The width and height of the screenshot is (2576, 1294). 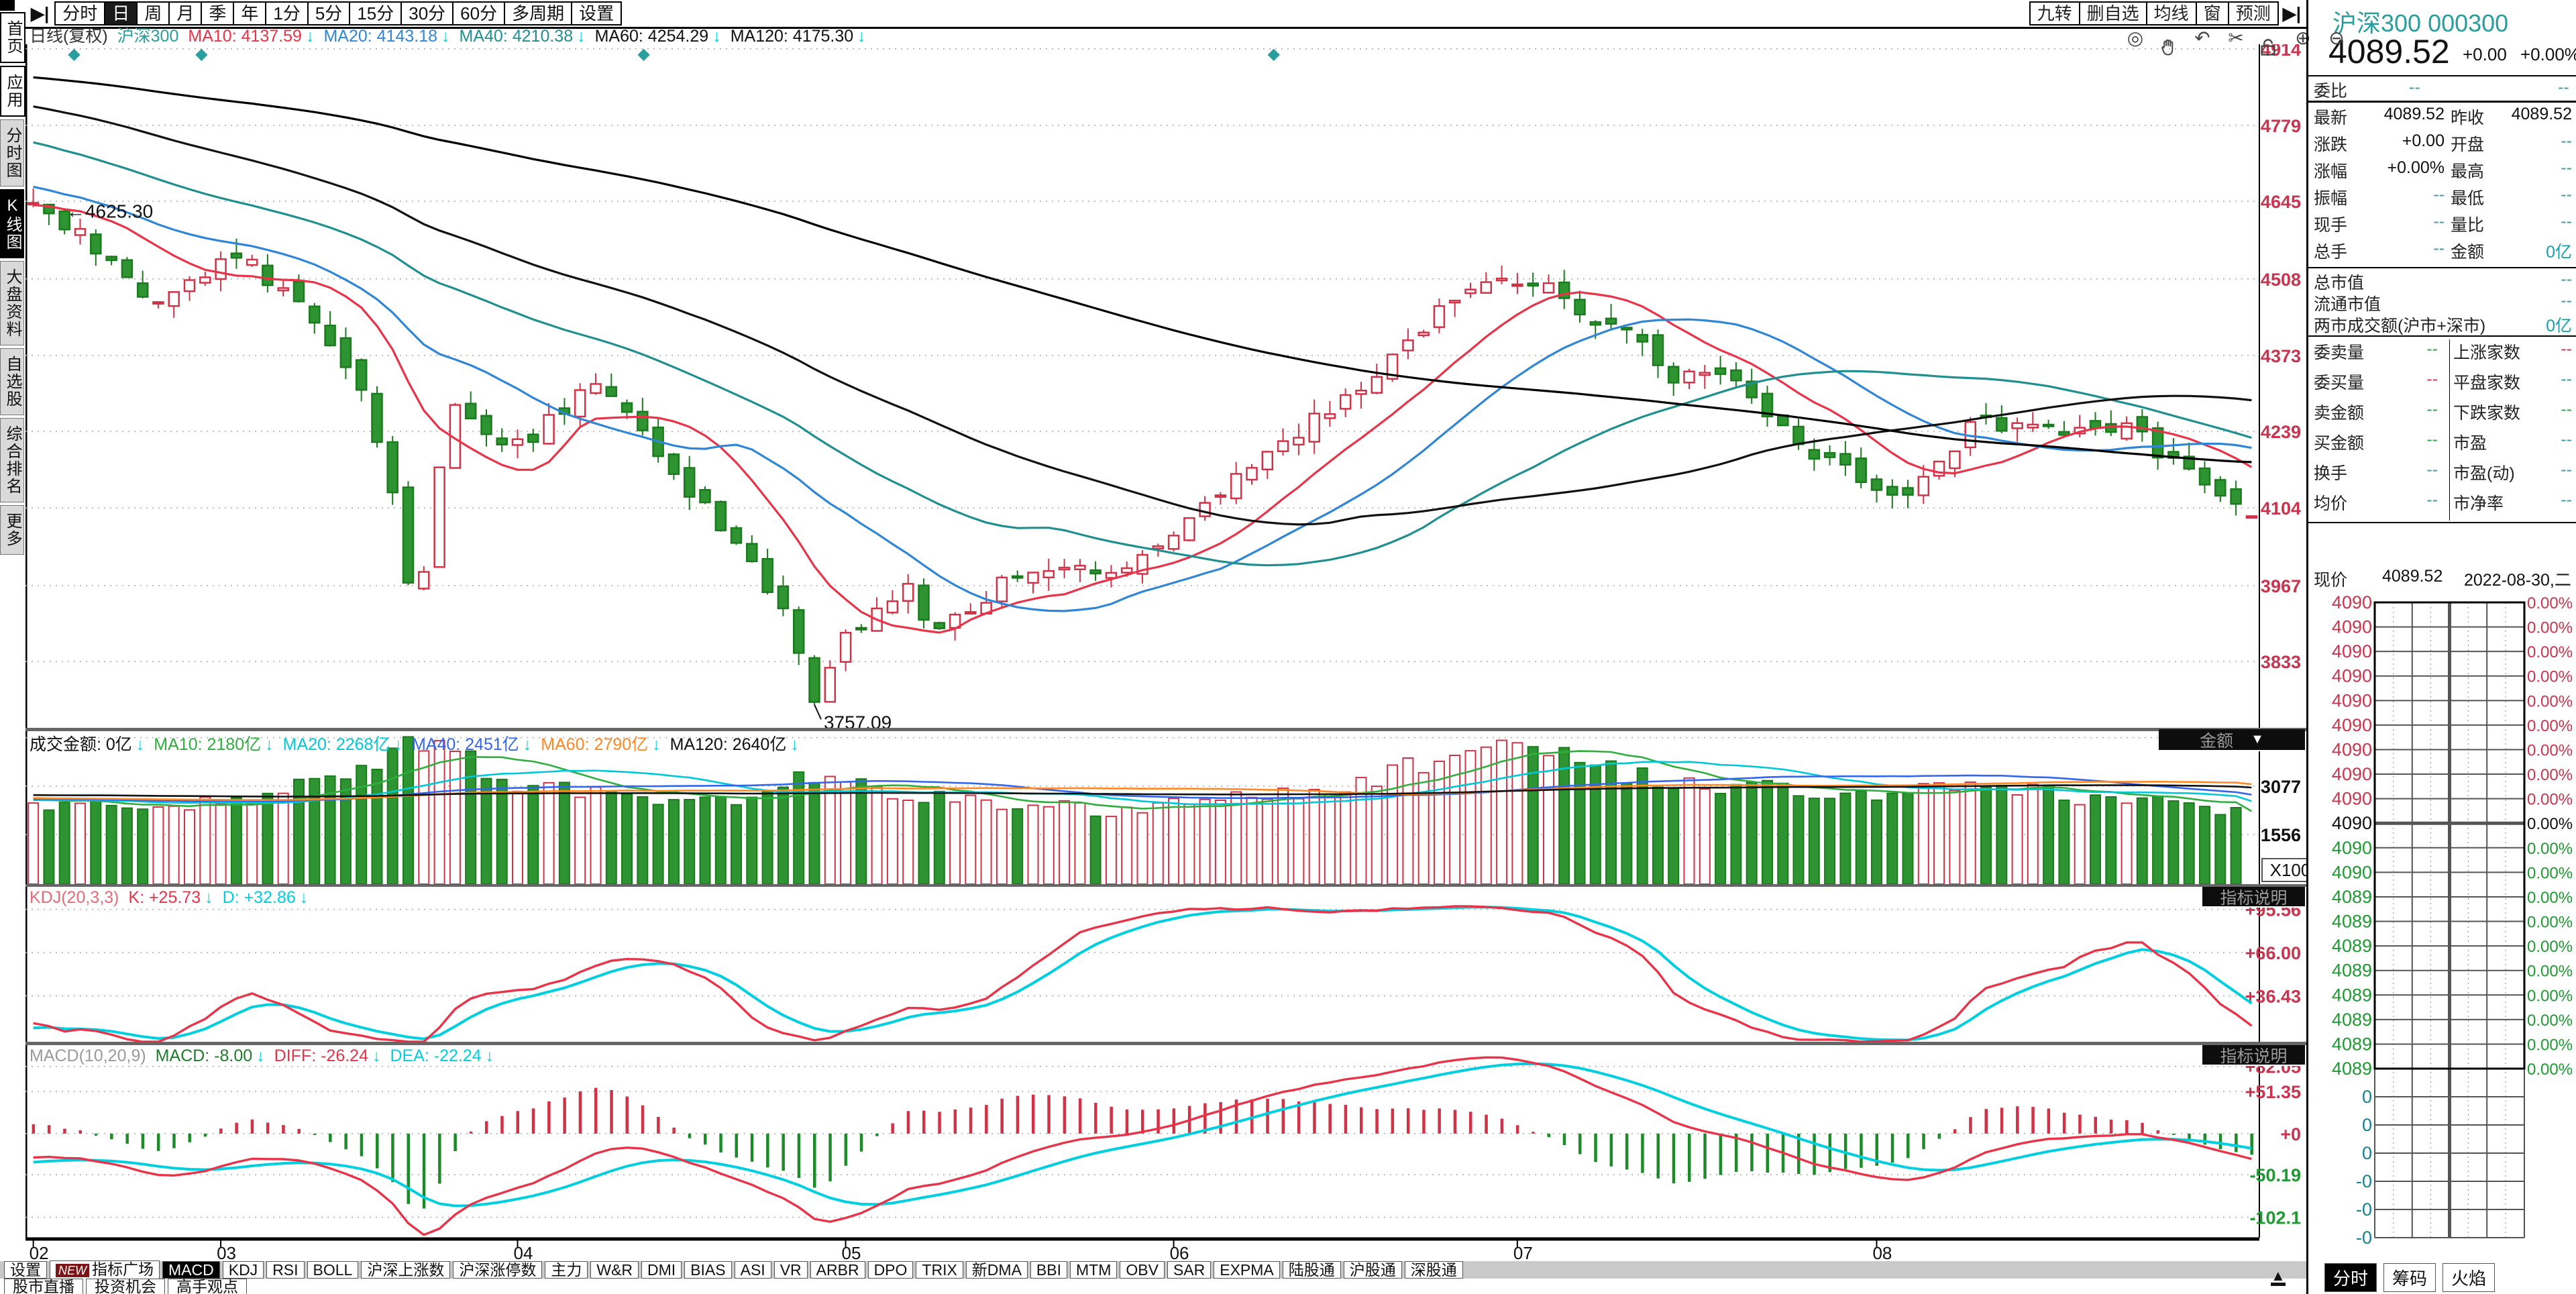 I want to click on indicator-tab-沪股通: 沪股通, so click(x=1372, y=1270).